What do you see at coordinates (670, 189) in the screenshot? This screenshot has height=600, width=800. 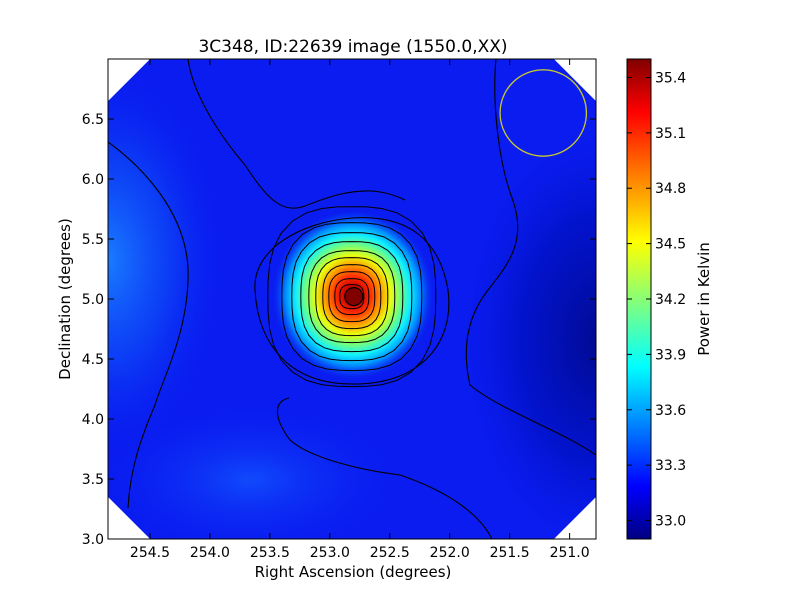 I see `colorbar-tick-label: 34.8` at bounding box center [670, 189].